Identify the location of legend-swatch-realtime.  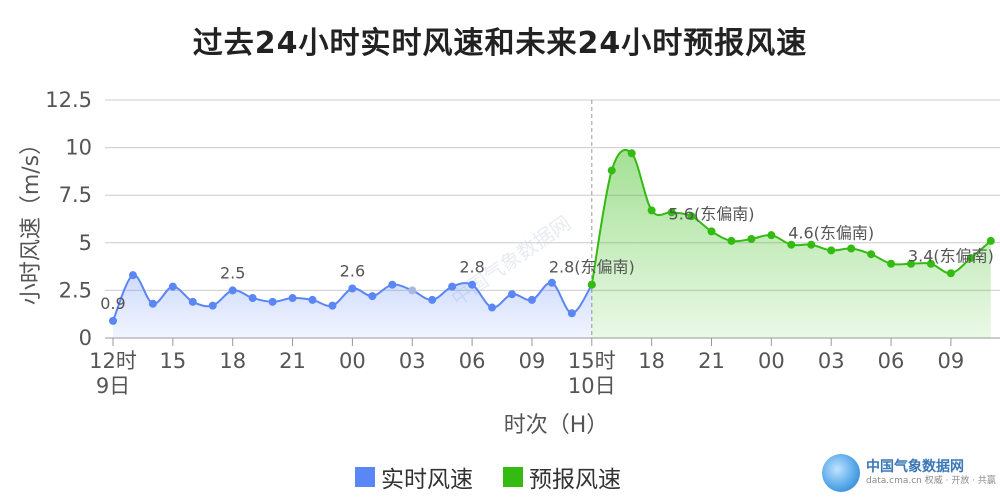
(365, 477).